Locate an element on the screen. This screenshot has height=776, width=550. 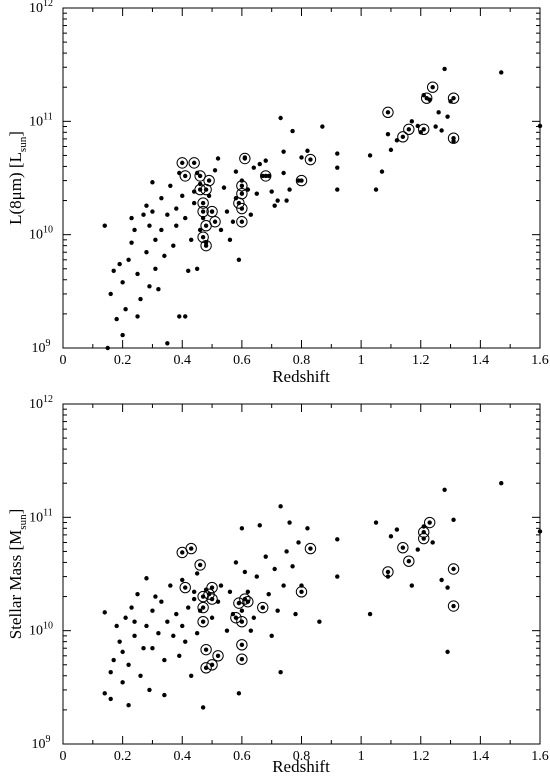
x-tick-label: 1.4 is located at coordinates (481, 360).